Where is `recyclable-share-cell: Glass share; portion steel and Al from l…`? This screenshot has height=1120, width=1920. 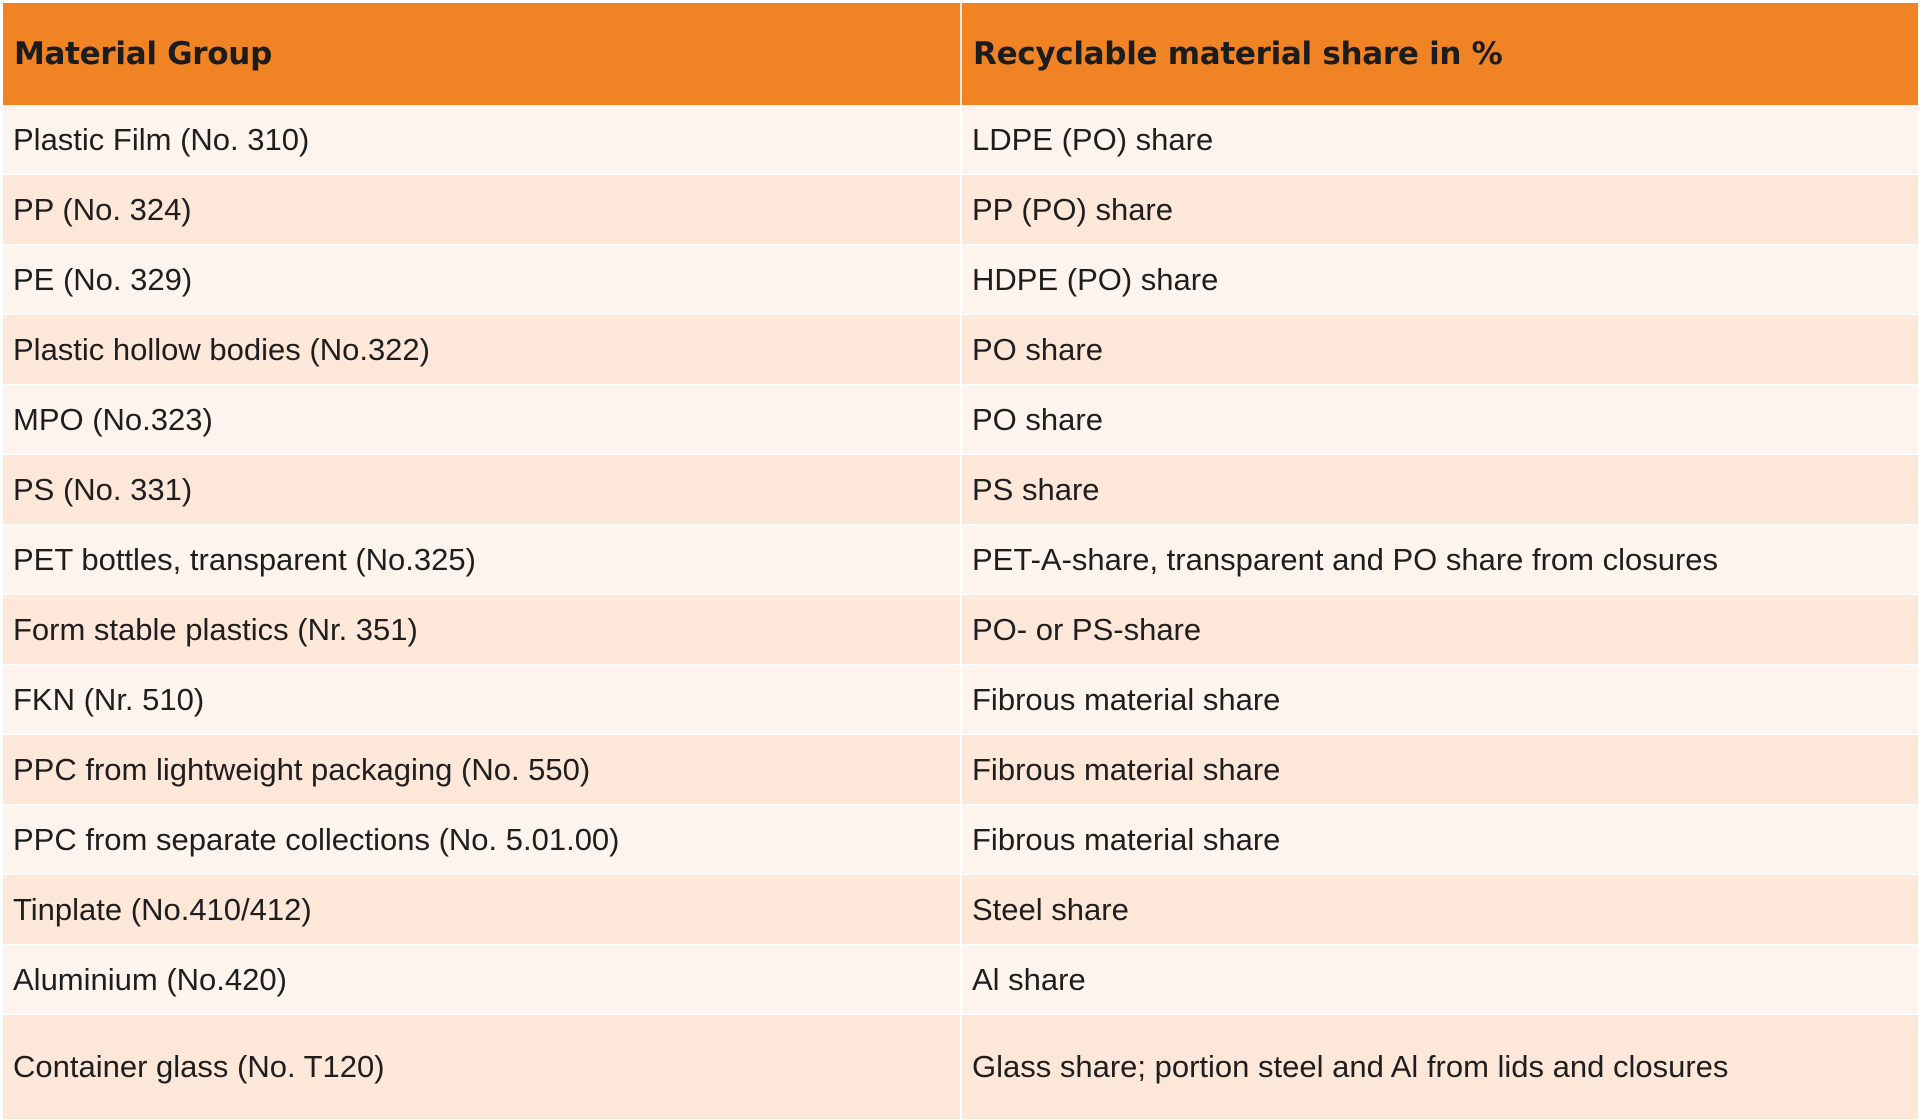
recyclable-share-cell: Glass share; portion steel and Al from l… is located at coordinates (1439, 1067).